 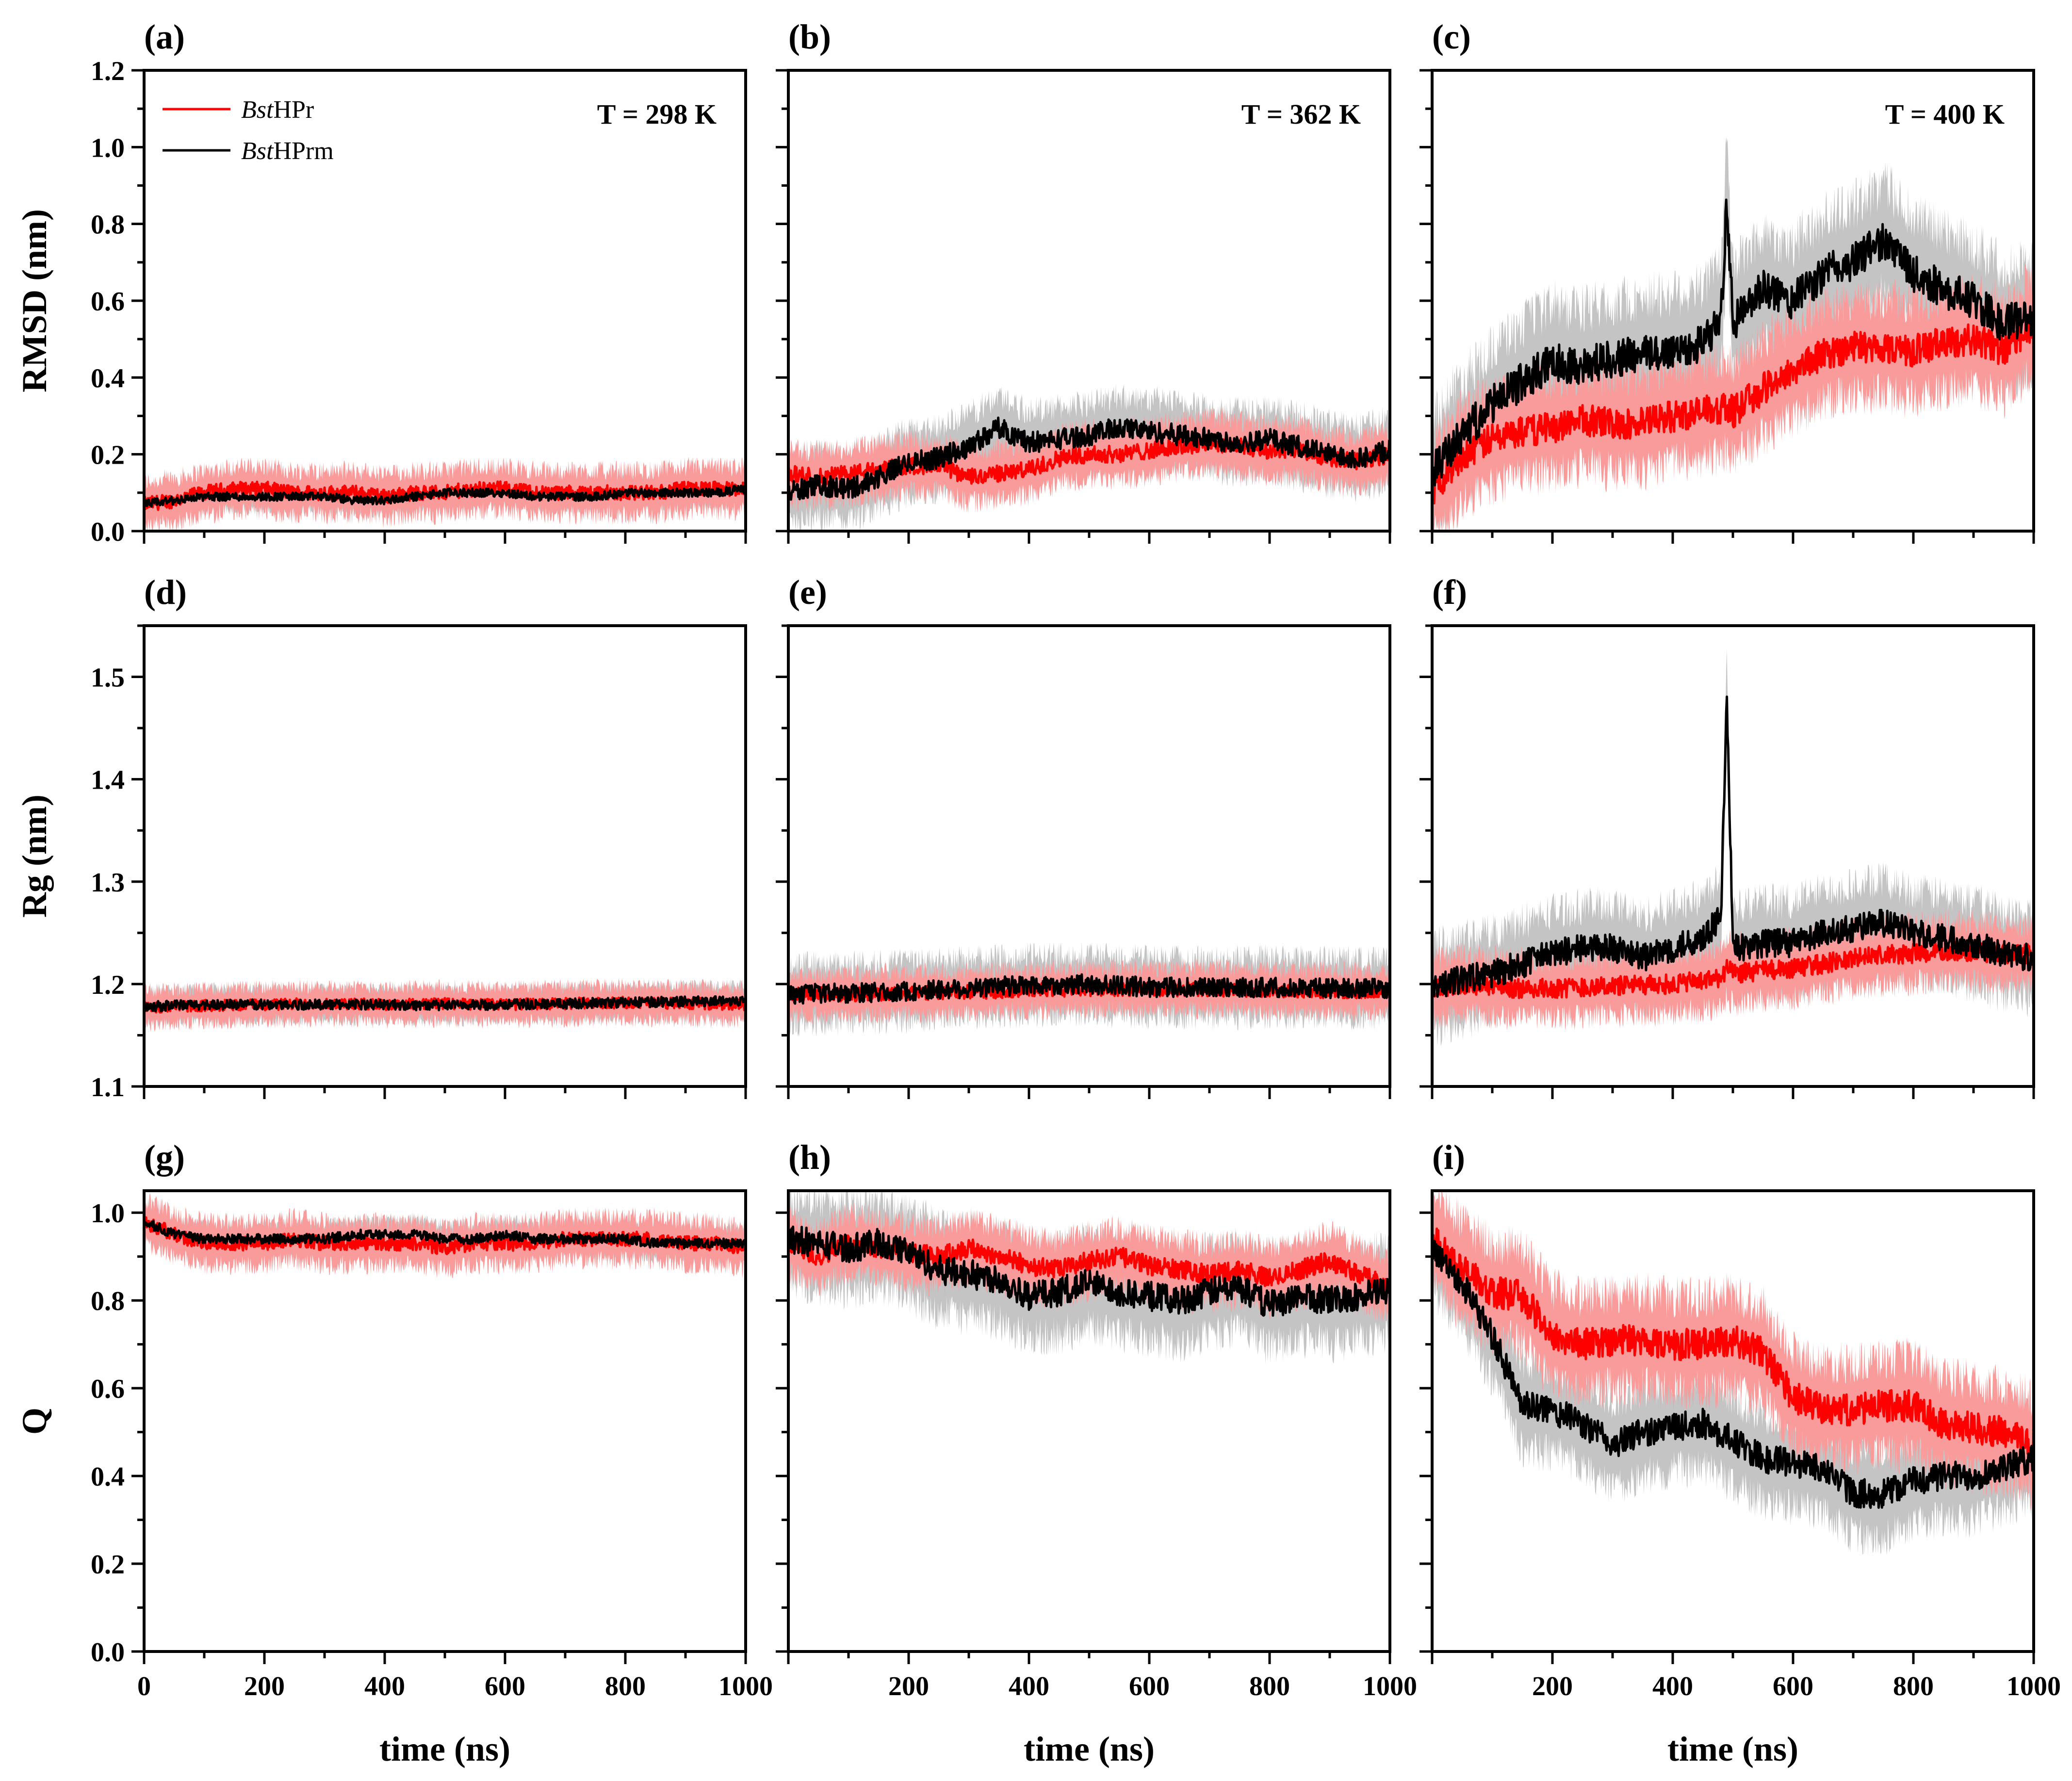 I want to click on legend-label: BstHPrm, so click(x=287, y=151).